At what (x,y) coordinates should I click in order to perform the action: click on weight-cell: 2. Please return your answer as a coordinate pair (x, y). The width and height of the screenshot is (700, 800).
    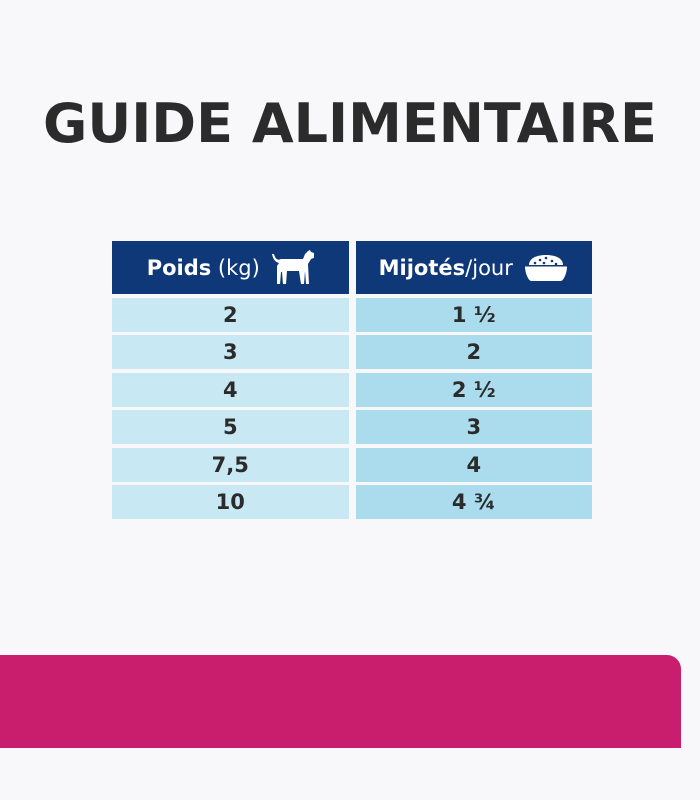
    Looking at the image, I should click on (230, 314).